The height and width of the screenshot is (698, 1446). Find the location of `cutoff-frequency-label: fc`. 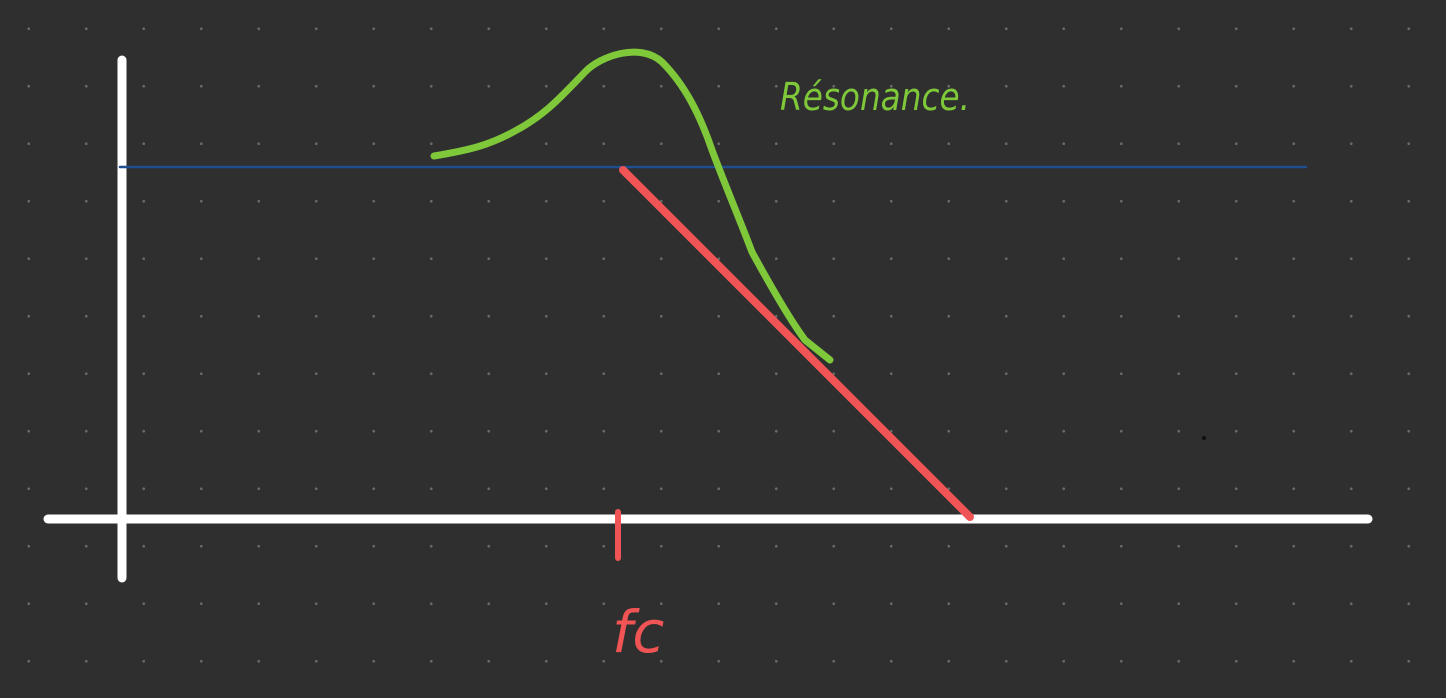

cutoff-frequency-label: fc is located at coordinates (638, 632).